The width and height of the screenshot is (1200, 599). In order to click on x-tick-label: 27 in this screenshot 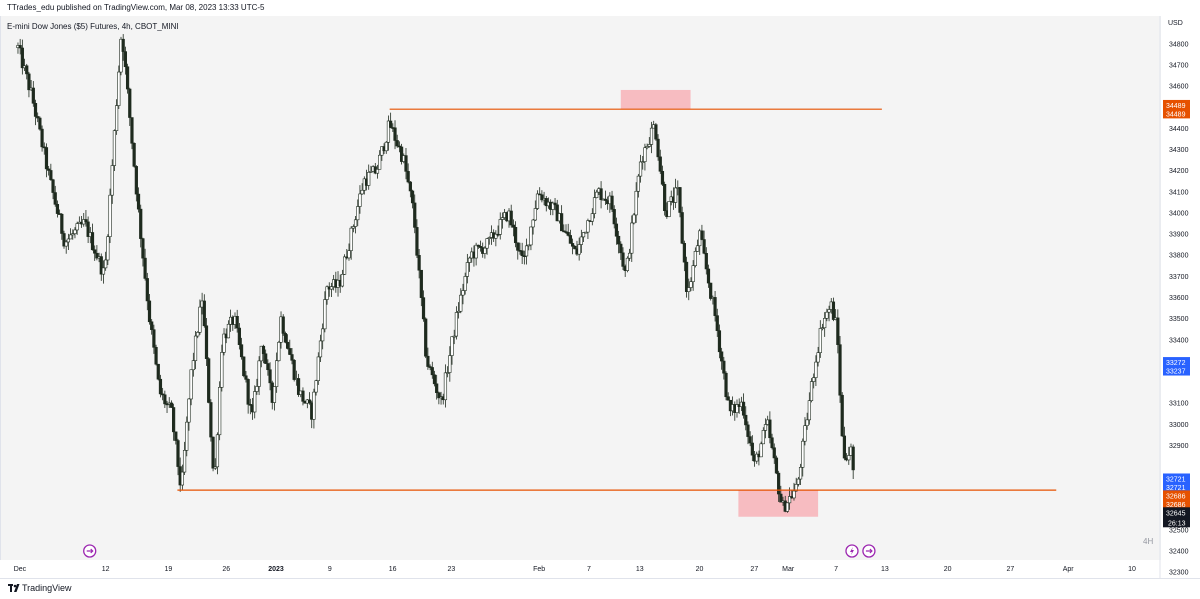, I will do `click(1011, 569)`.